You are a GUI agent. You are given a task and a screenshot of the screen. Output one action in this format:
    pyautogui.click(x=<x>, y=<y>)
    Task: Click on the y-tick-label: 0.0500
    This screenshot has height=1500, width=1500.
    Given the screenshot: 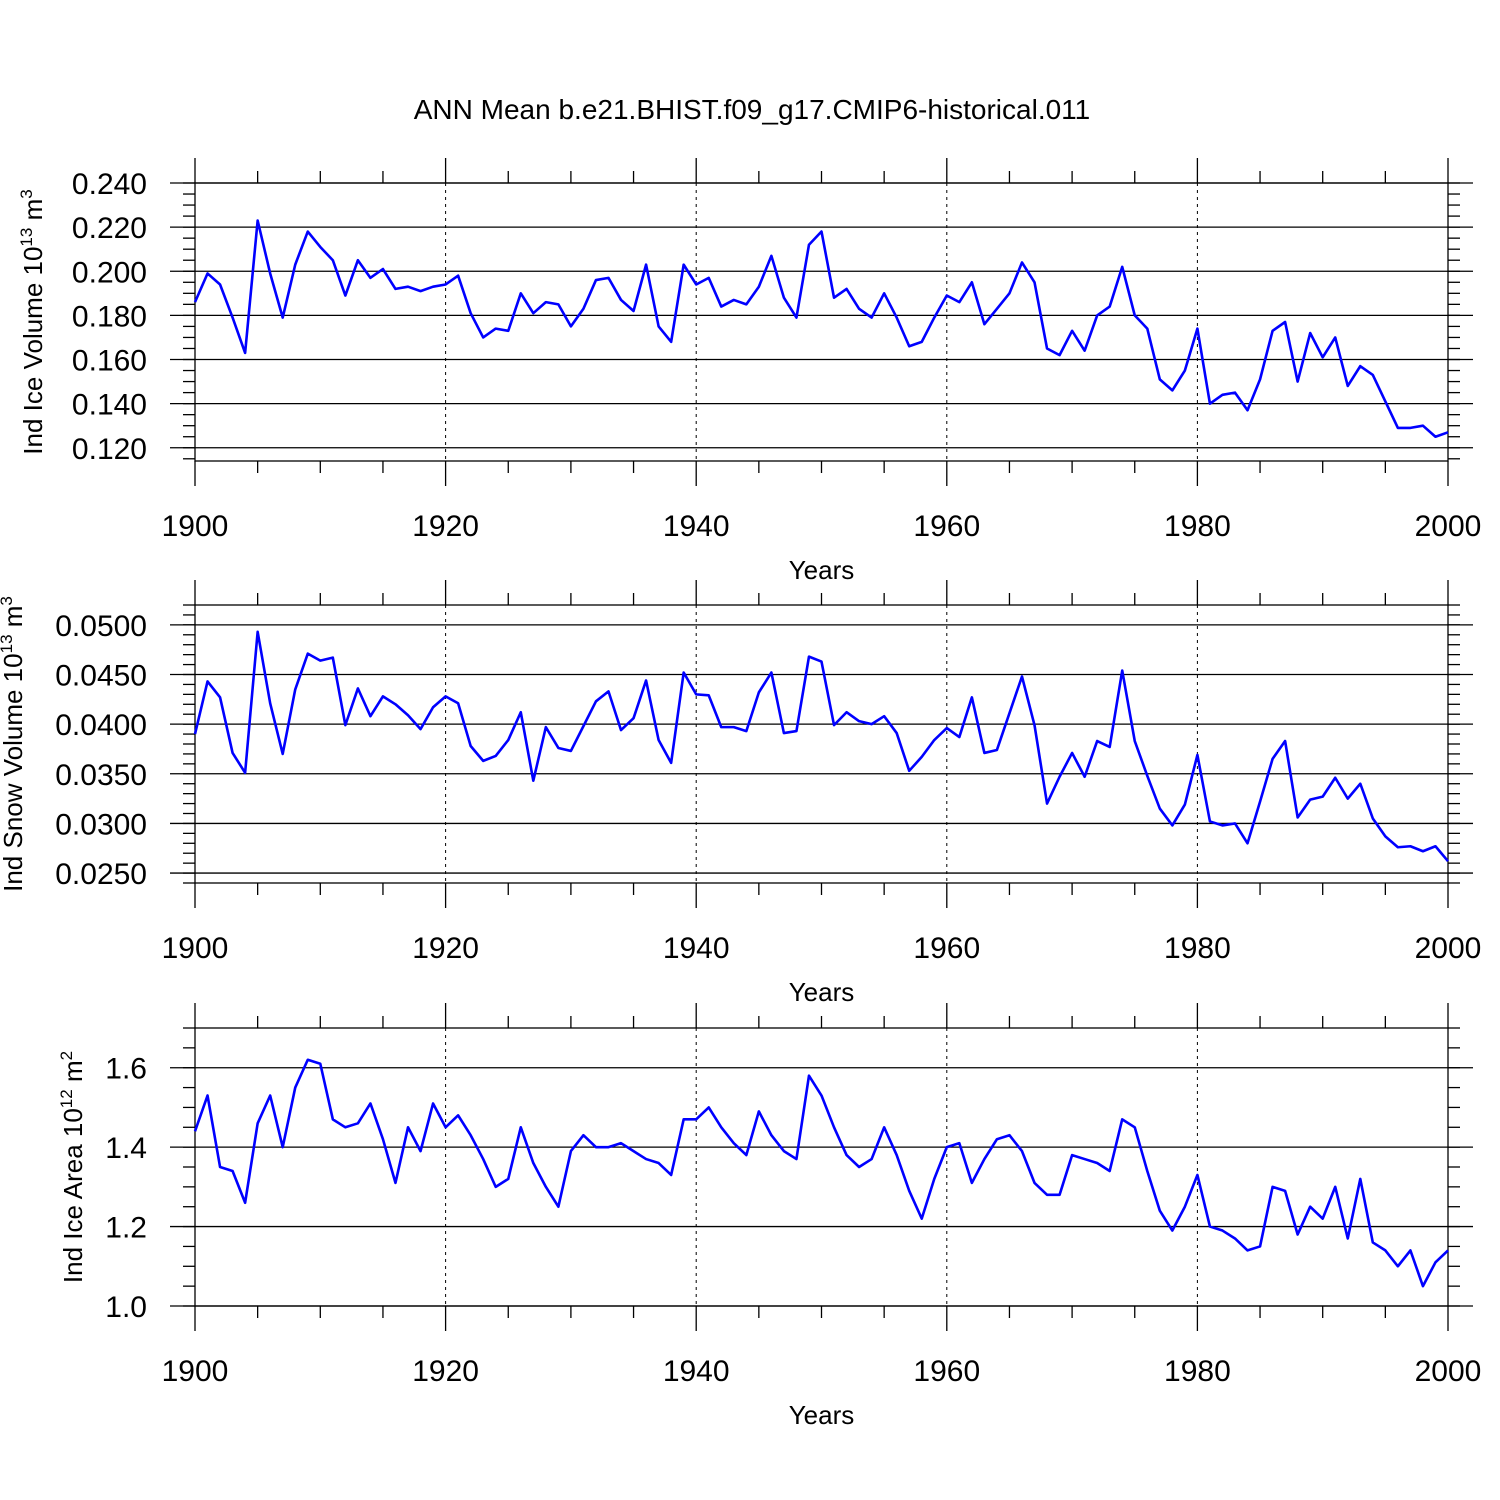 What is the action you would take?
    pyautogui.click(x=101, y=626)
    